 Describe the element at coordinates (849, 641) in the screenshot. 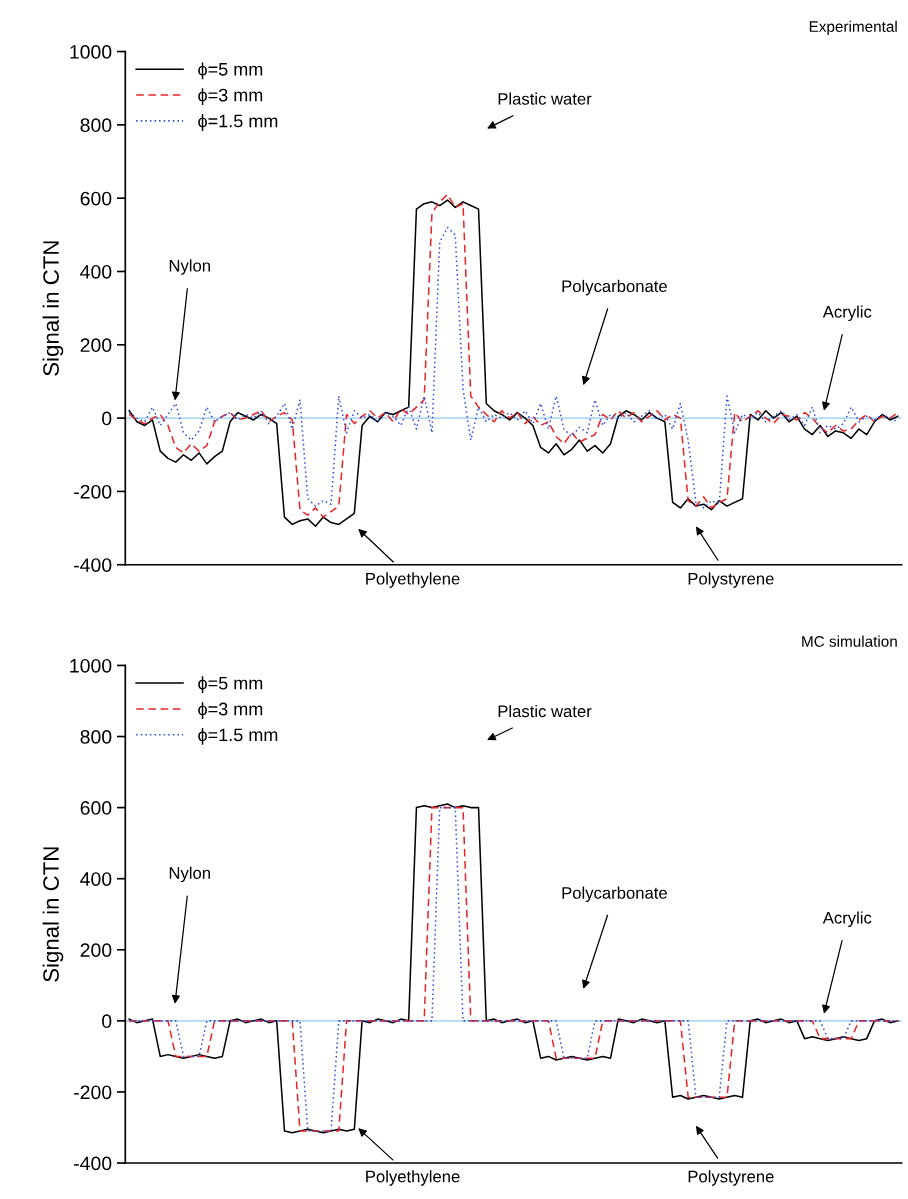

I see `text: MC simulation` at that location.